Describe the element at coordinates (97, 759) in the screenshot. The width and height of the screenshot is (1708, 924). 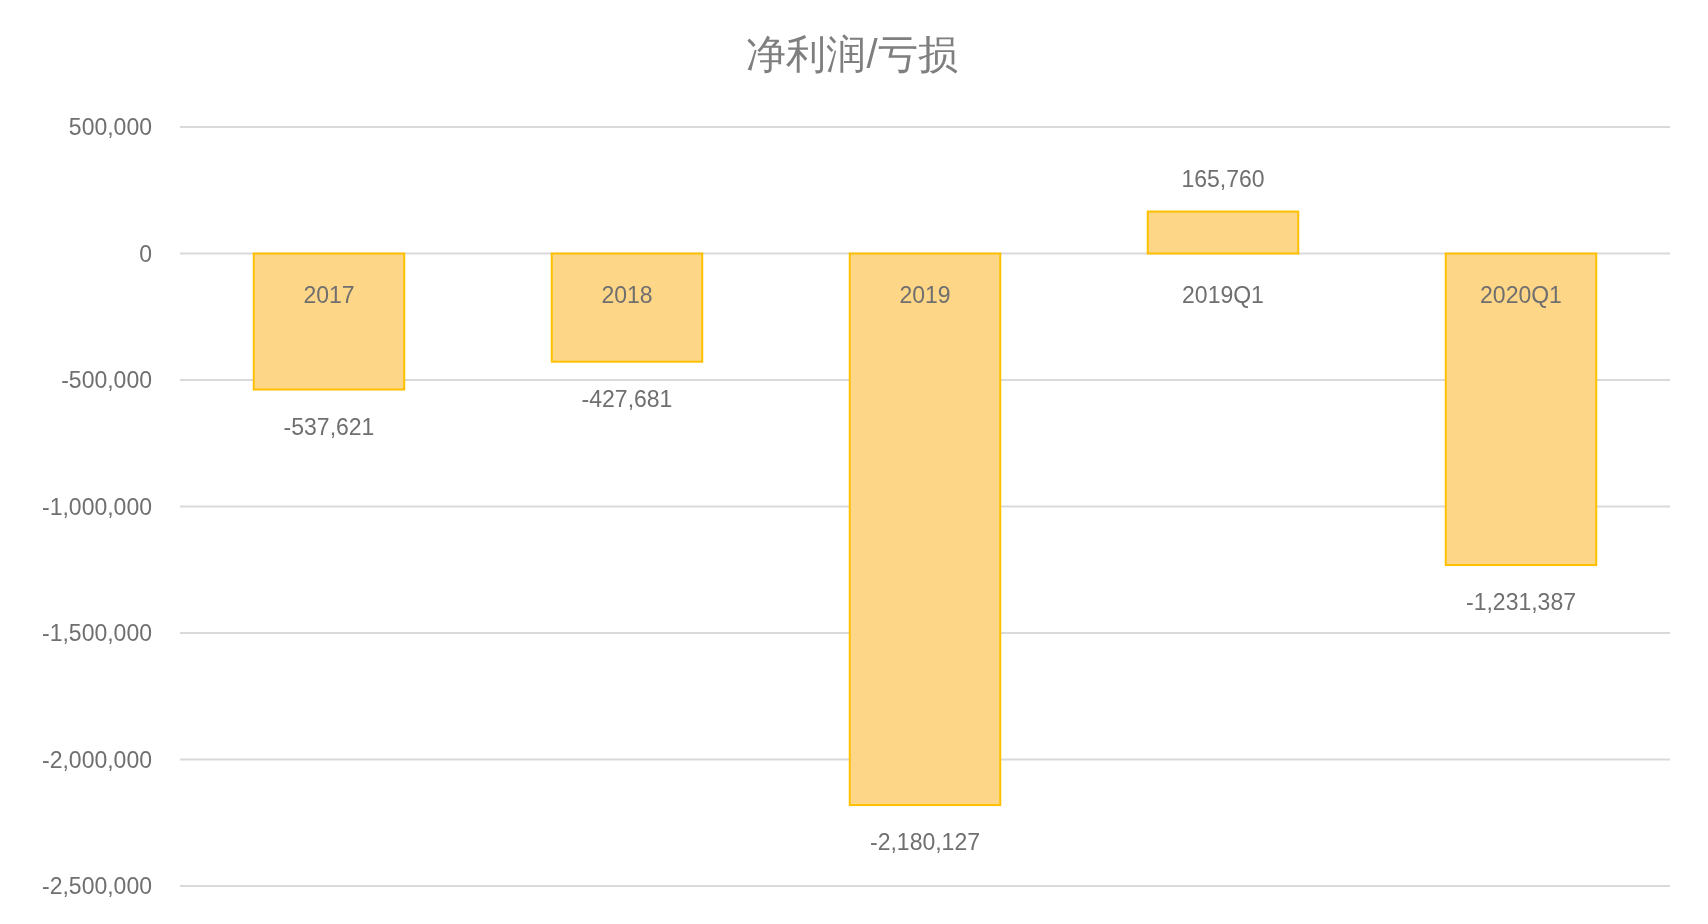
I see `y-tick-label: -2,000,000` at that location.